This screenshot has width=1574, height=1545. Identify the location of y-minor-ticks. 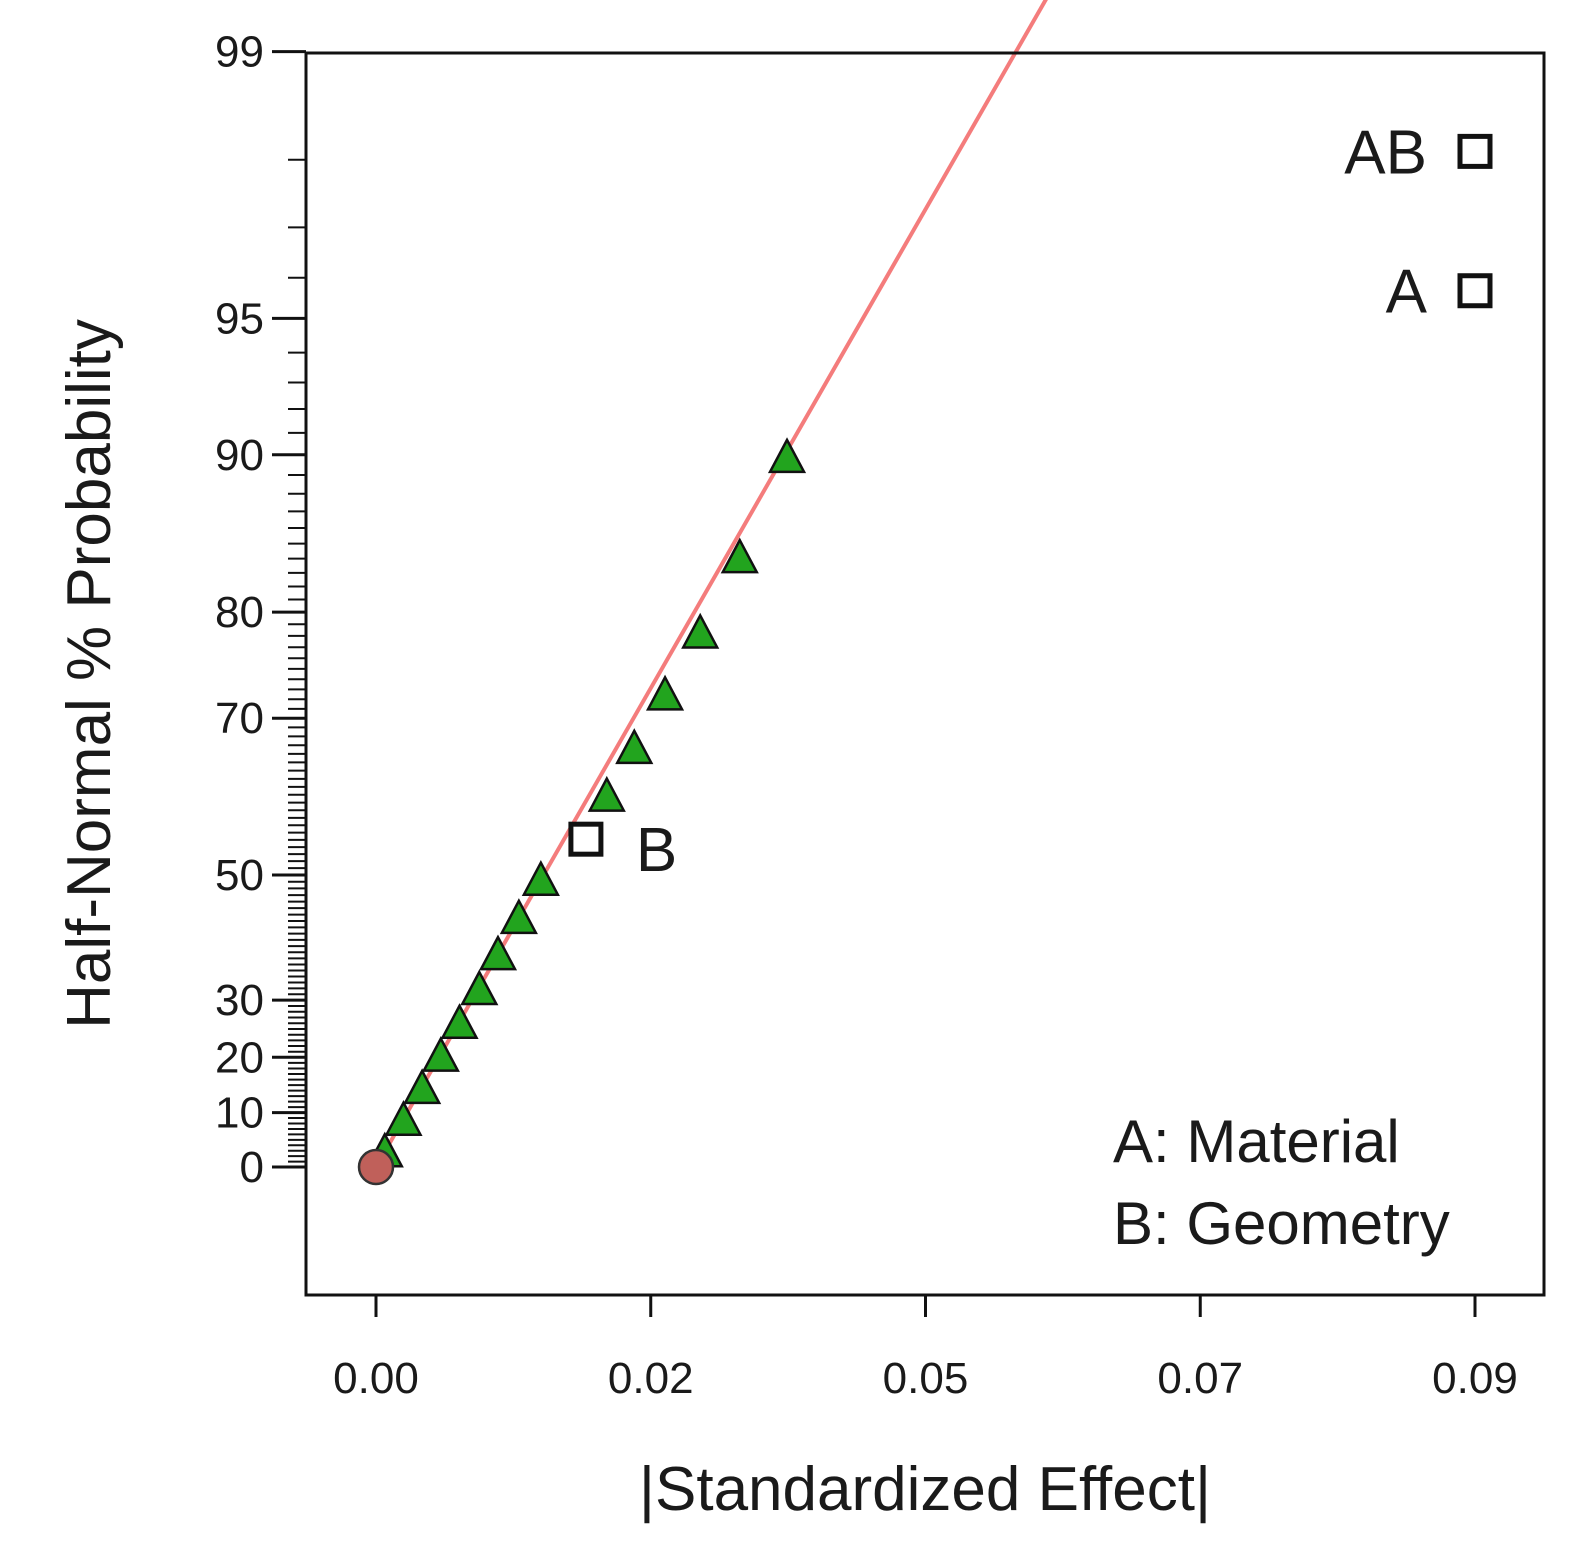
(297, 609).